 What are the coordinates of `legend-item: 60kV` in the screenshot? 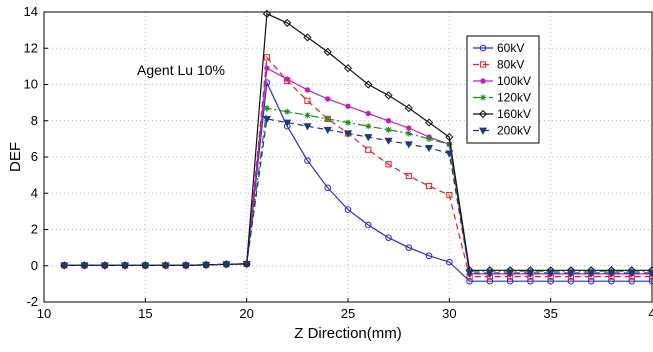 It's located at (498, 48).